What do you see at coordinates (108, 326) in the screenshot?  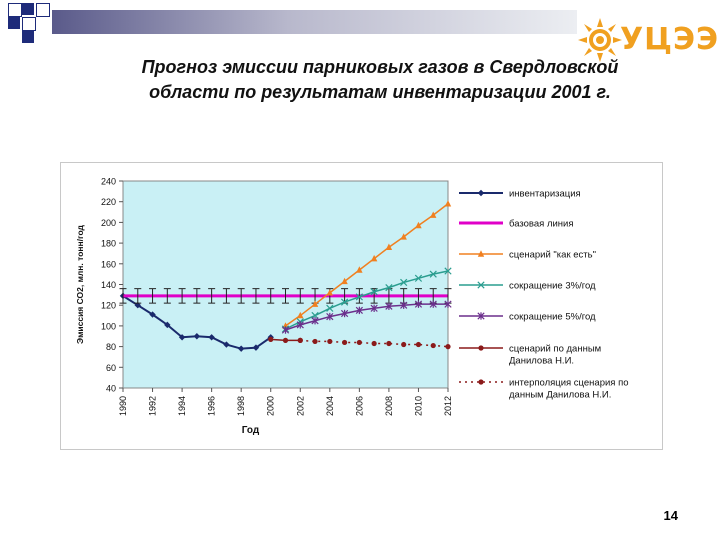 I see `y-tick-label: 100` at bounding box center [108, 326].